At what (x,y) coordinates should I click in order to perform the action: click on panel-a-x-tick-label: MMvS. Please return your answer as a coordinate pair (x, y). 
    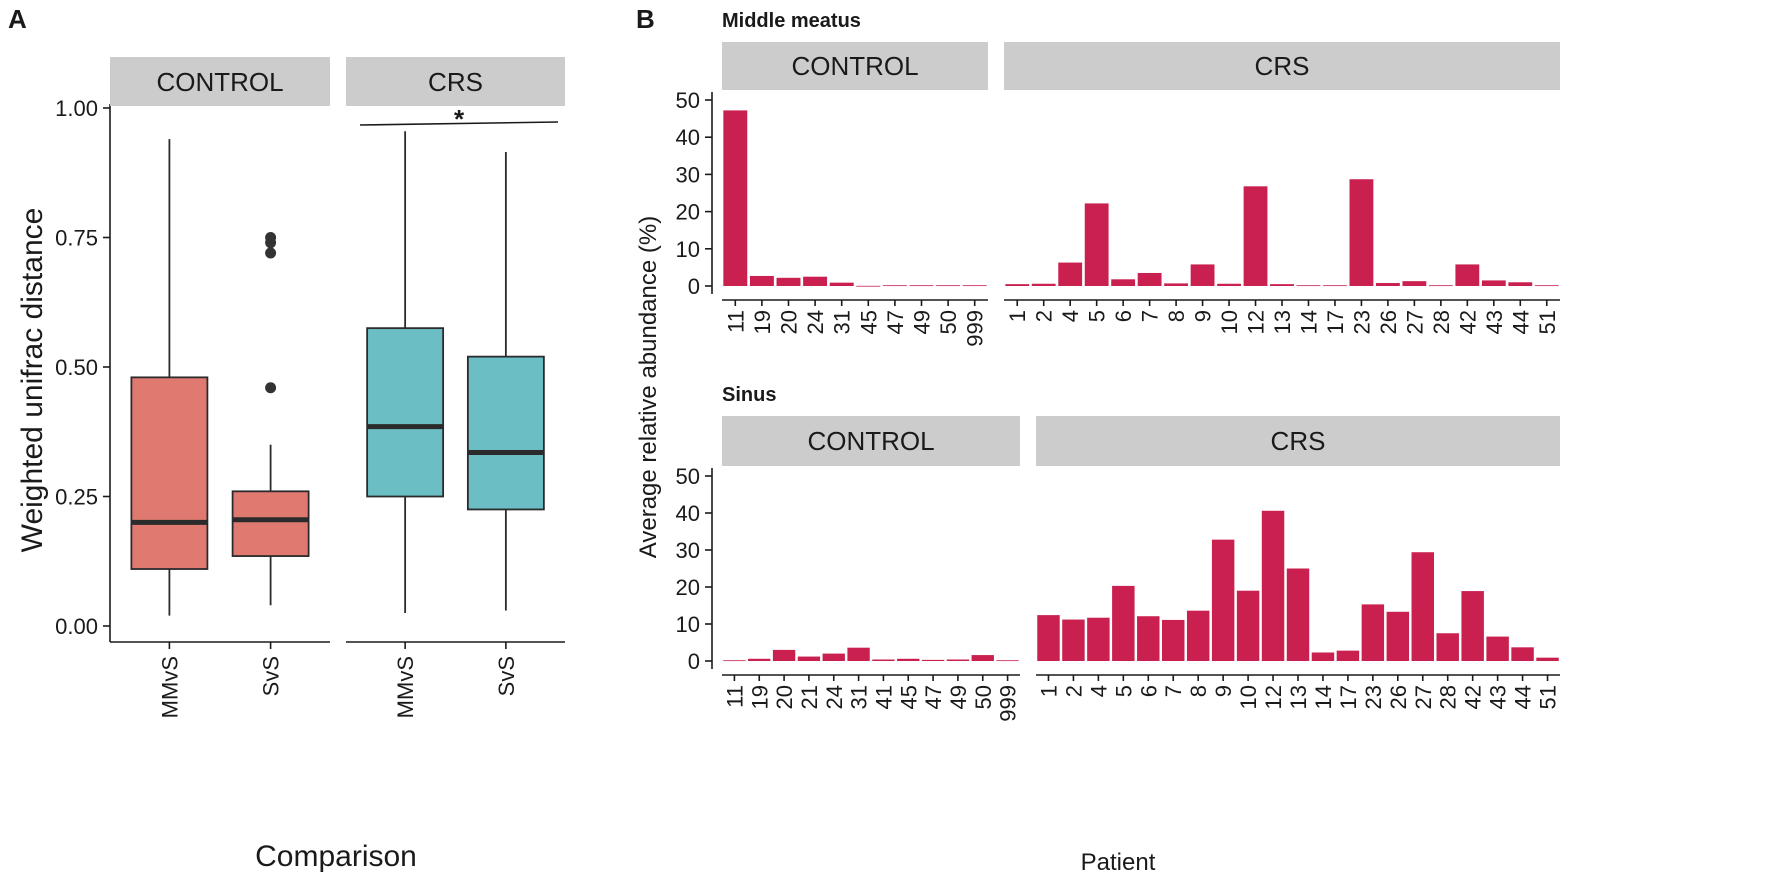
    Looking at the image, I should click on (169, 687).